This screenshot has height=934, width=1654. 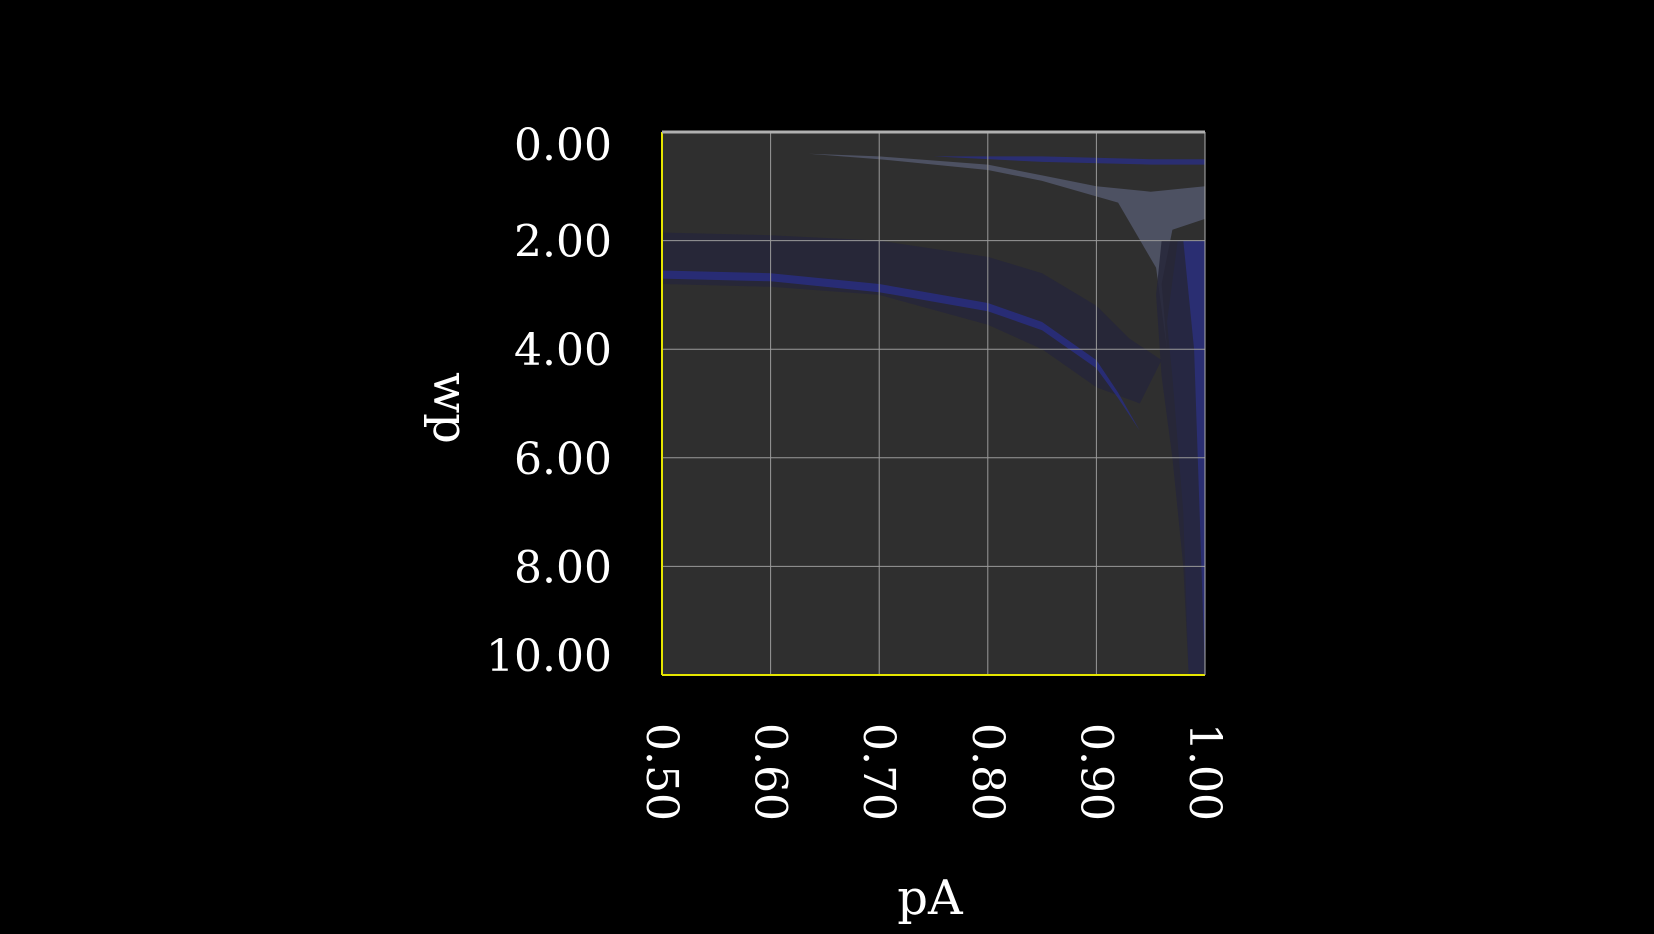 What do you see at coordinates (563, 242) in the screenshot?
I see `y-tick-label: 2.00` at bounding box center [563, 242].